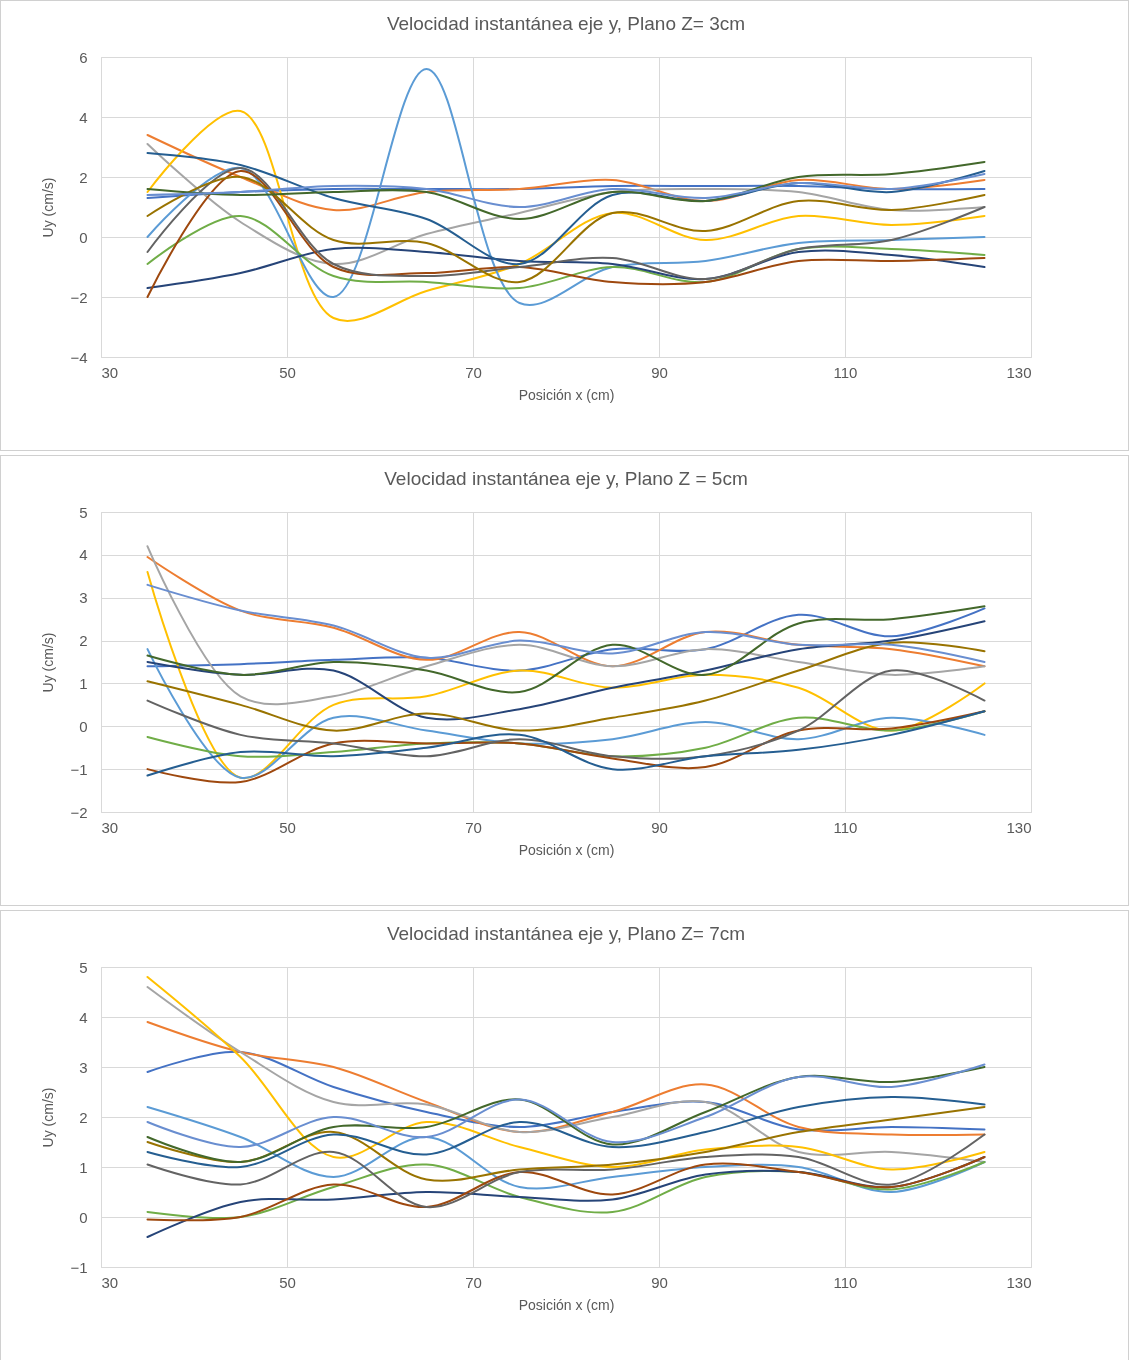  I want to click on chart-title: Velocidad instantánea eje y, Plano Z = 5cm, so click(566, 478).